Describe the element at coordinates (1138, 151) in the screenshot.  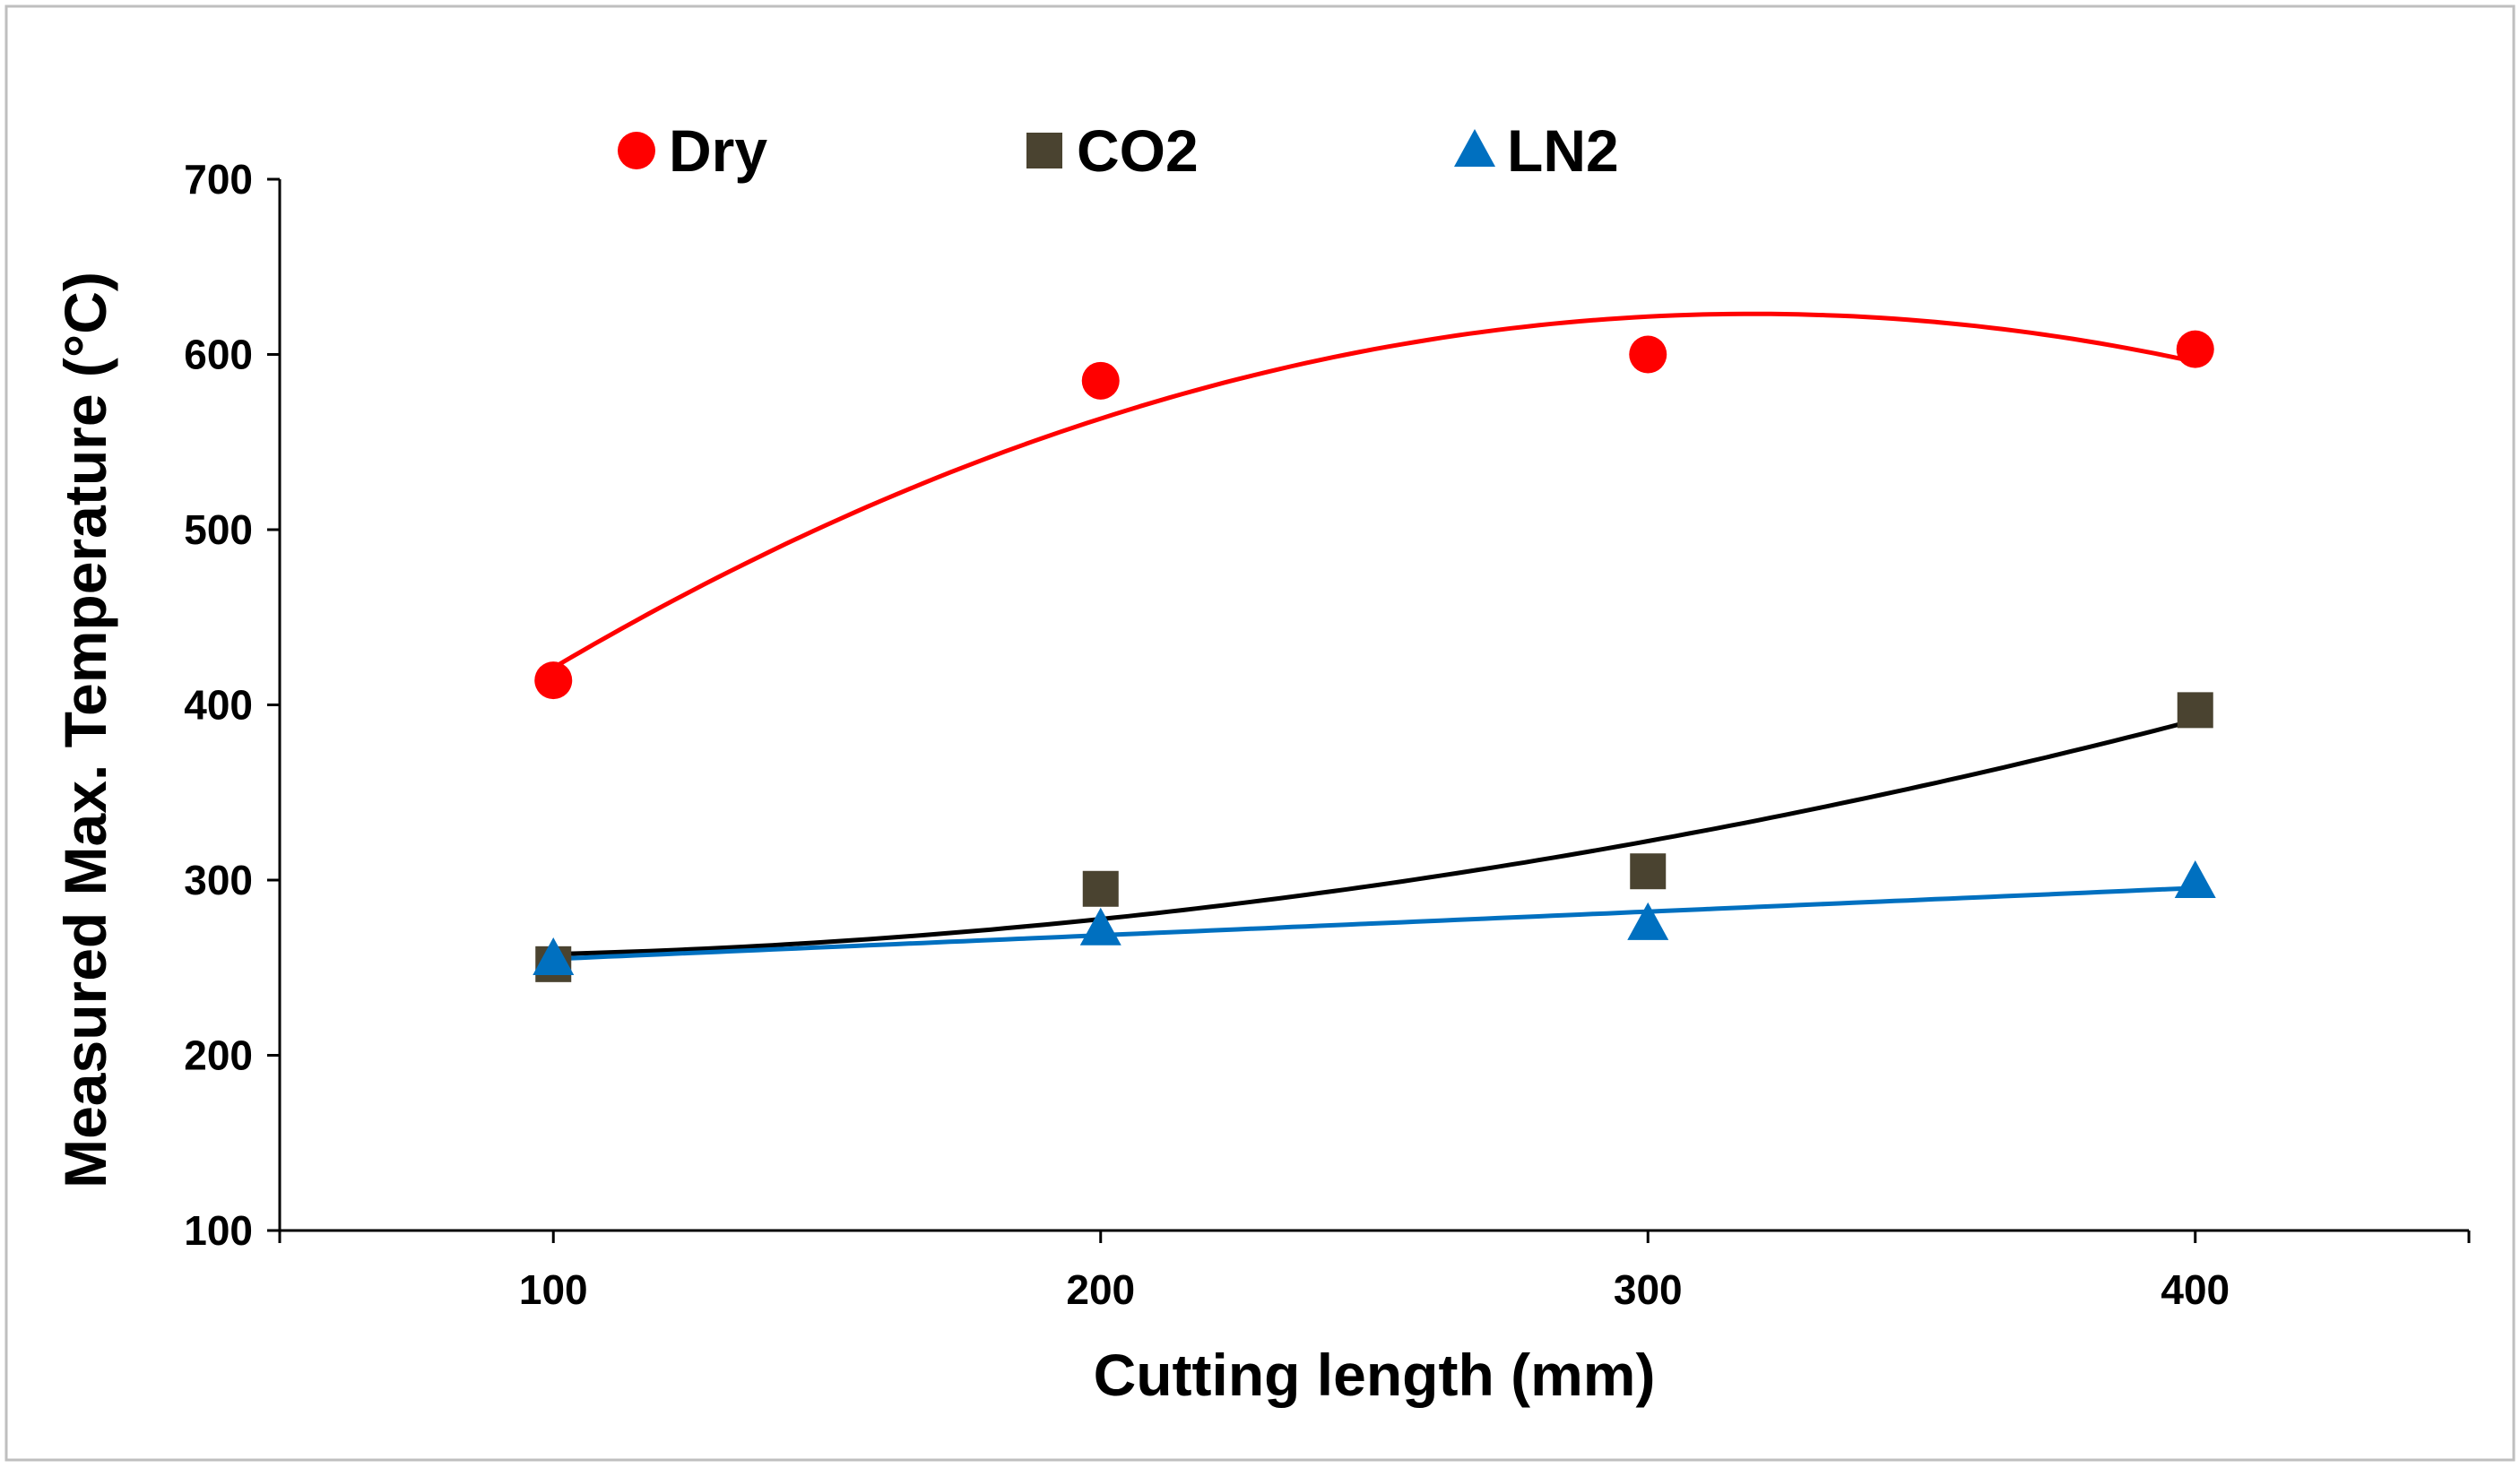
I see `legend-label-co2: CO2` at that location.